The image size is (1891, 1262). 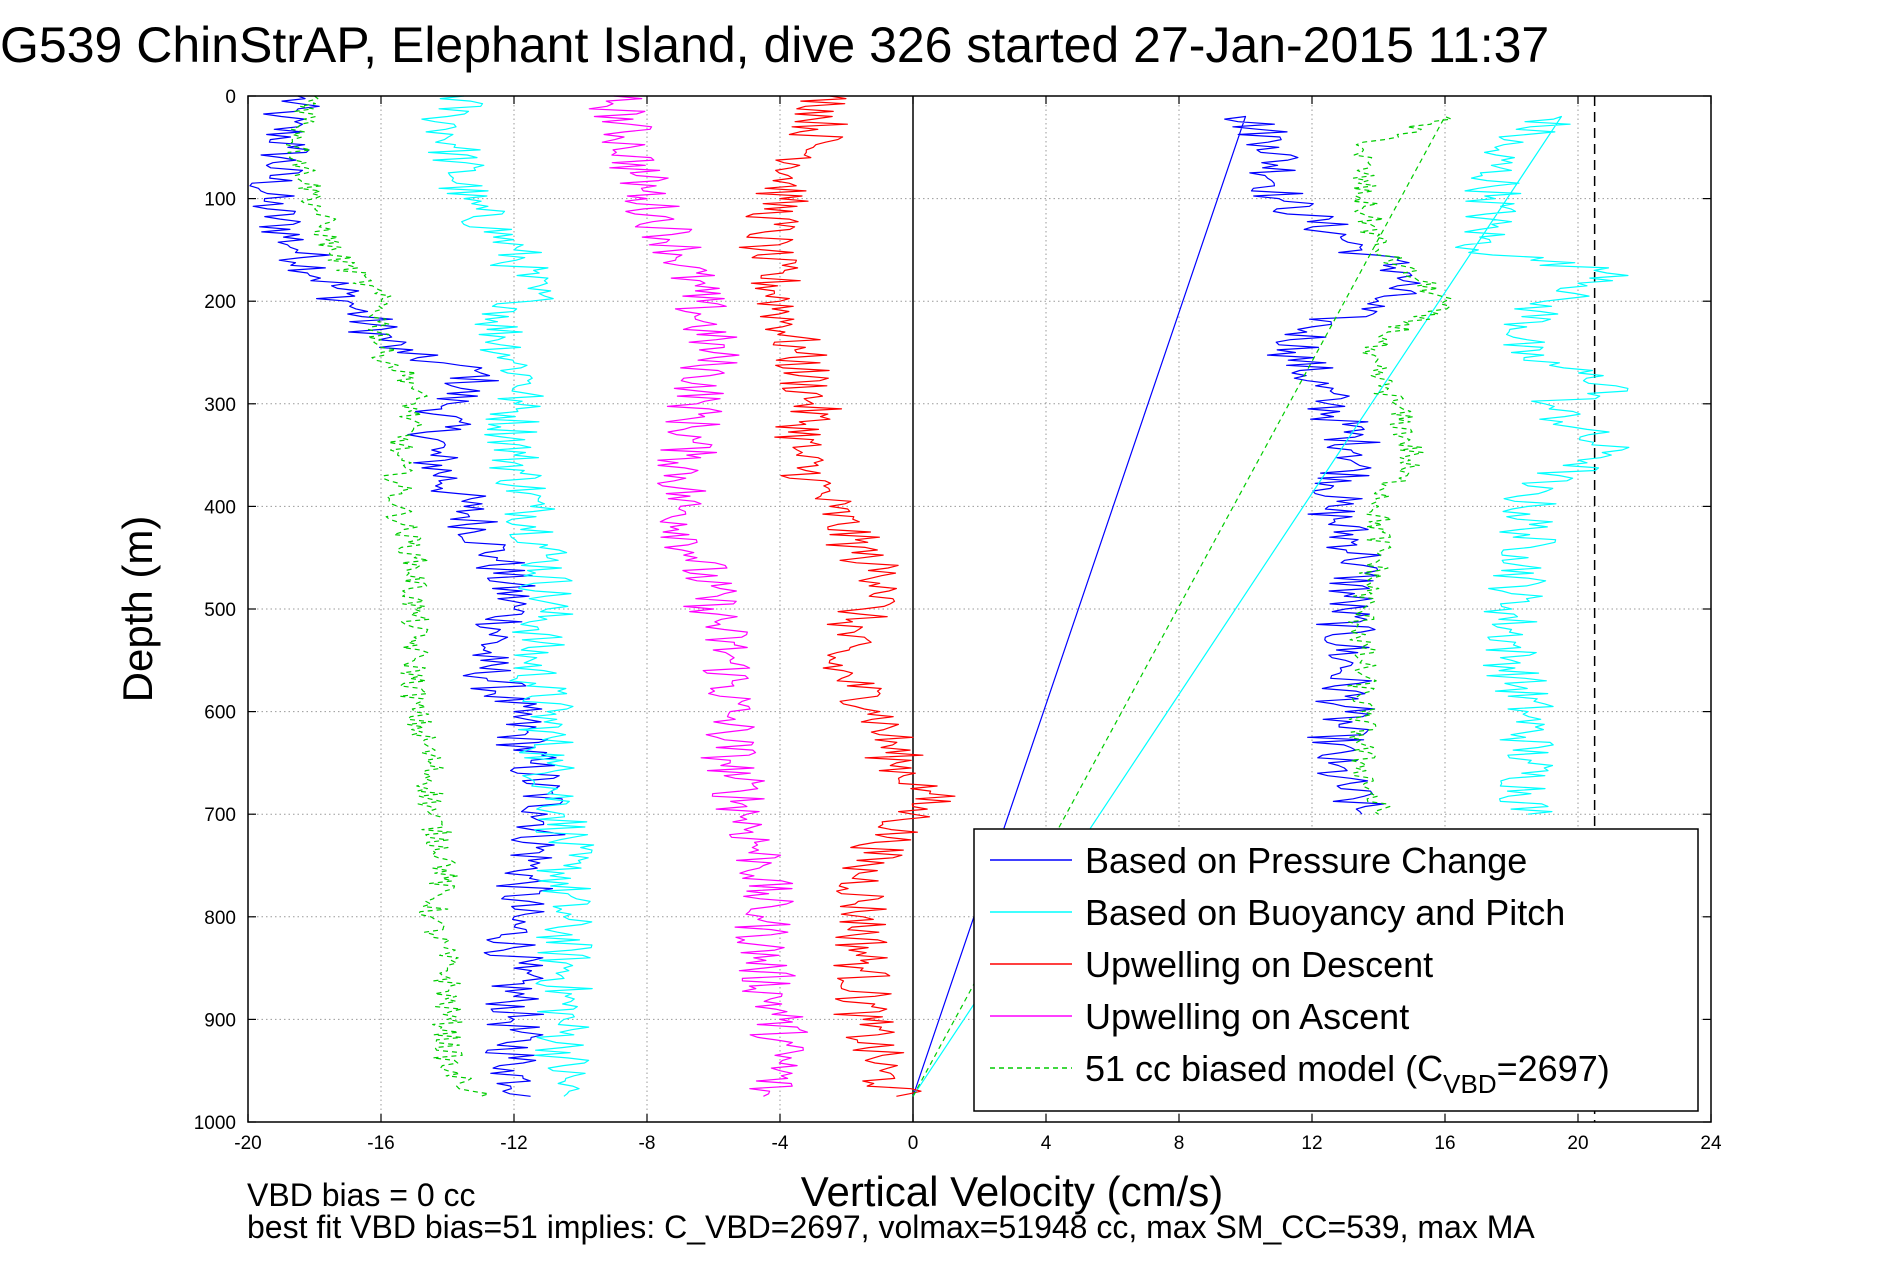 I want to click on x-tick-label: 12, so click(x=1311, y=1143).